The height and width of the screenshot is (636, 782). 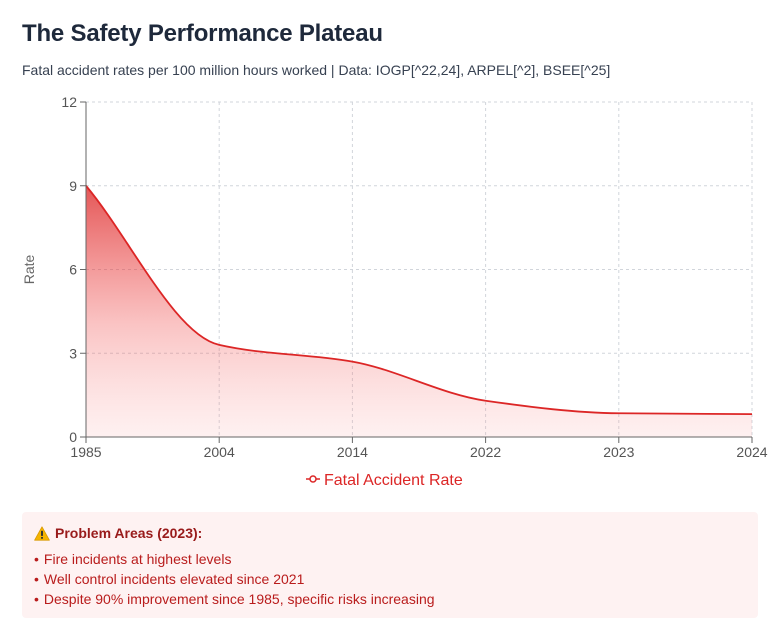 I want to click on x-tick-label: 2004, so click(x=219, y=452).